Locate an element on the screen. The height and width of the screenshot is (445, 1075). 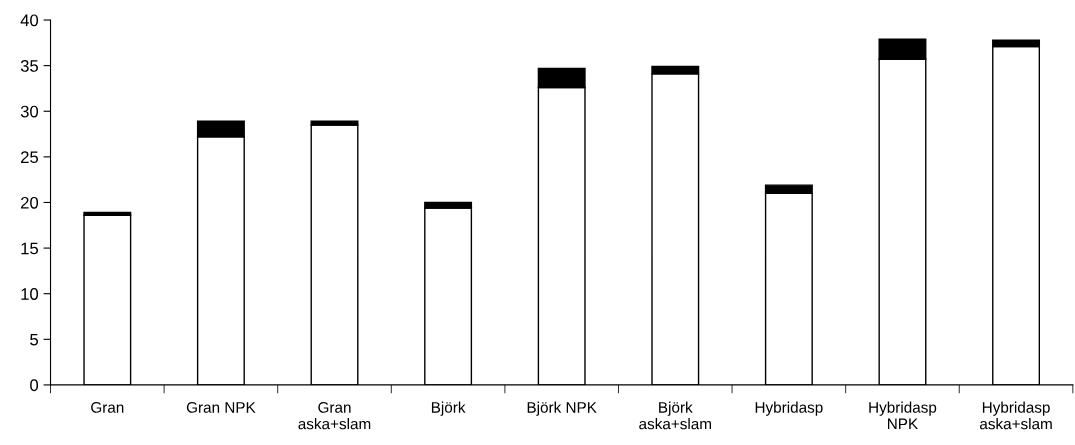
y-tick-label: 20 is located at coordinates (30, 202).